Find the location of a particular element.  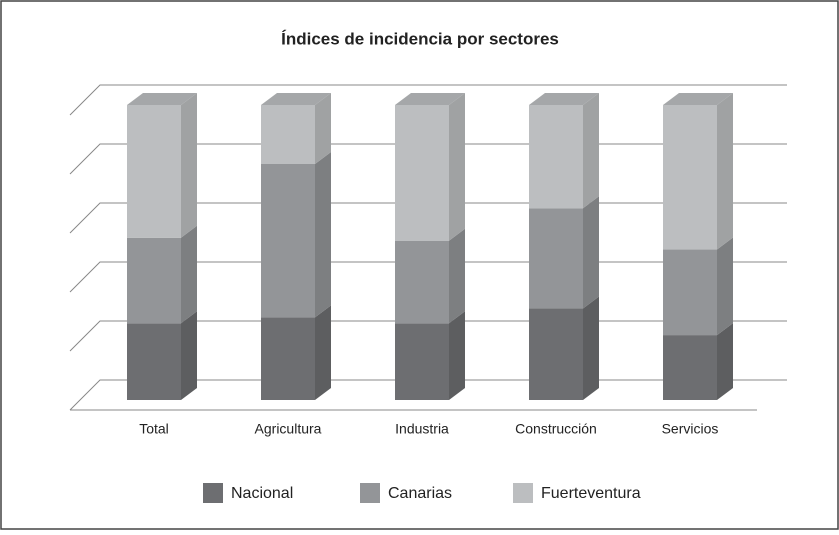

legend-label: Nacional is located at coordinates (262, 493).